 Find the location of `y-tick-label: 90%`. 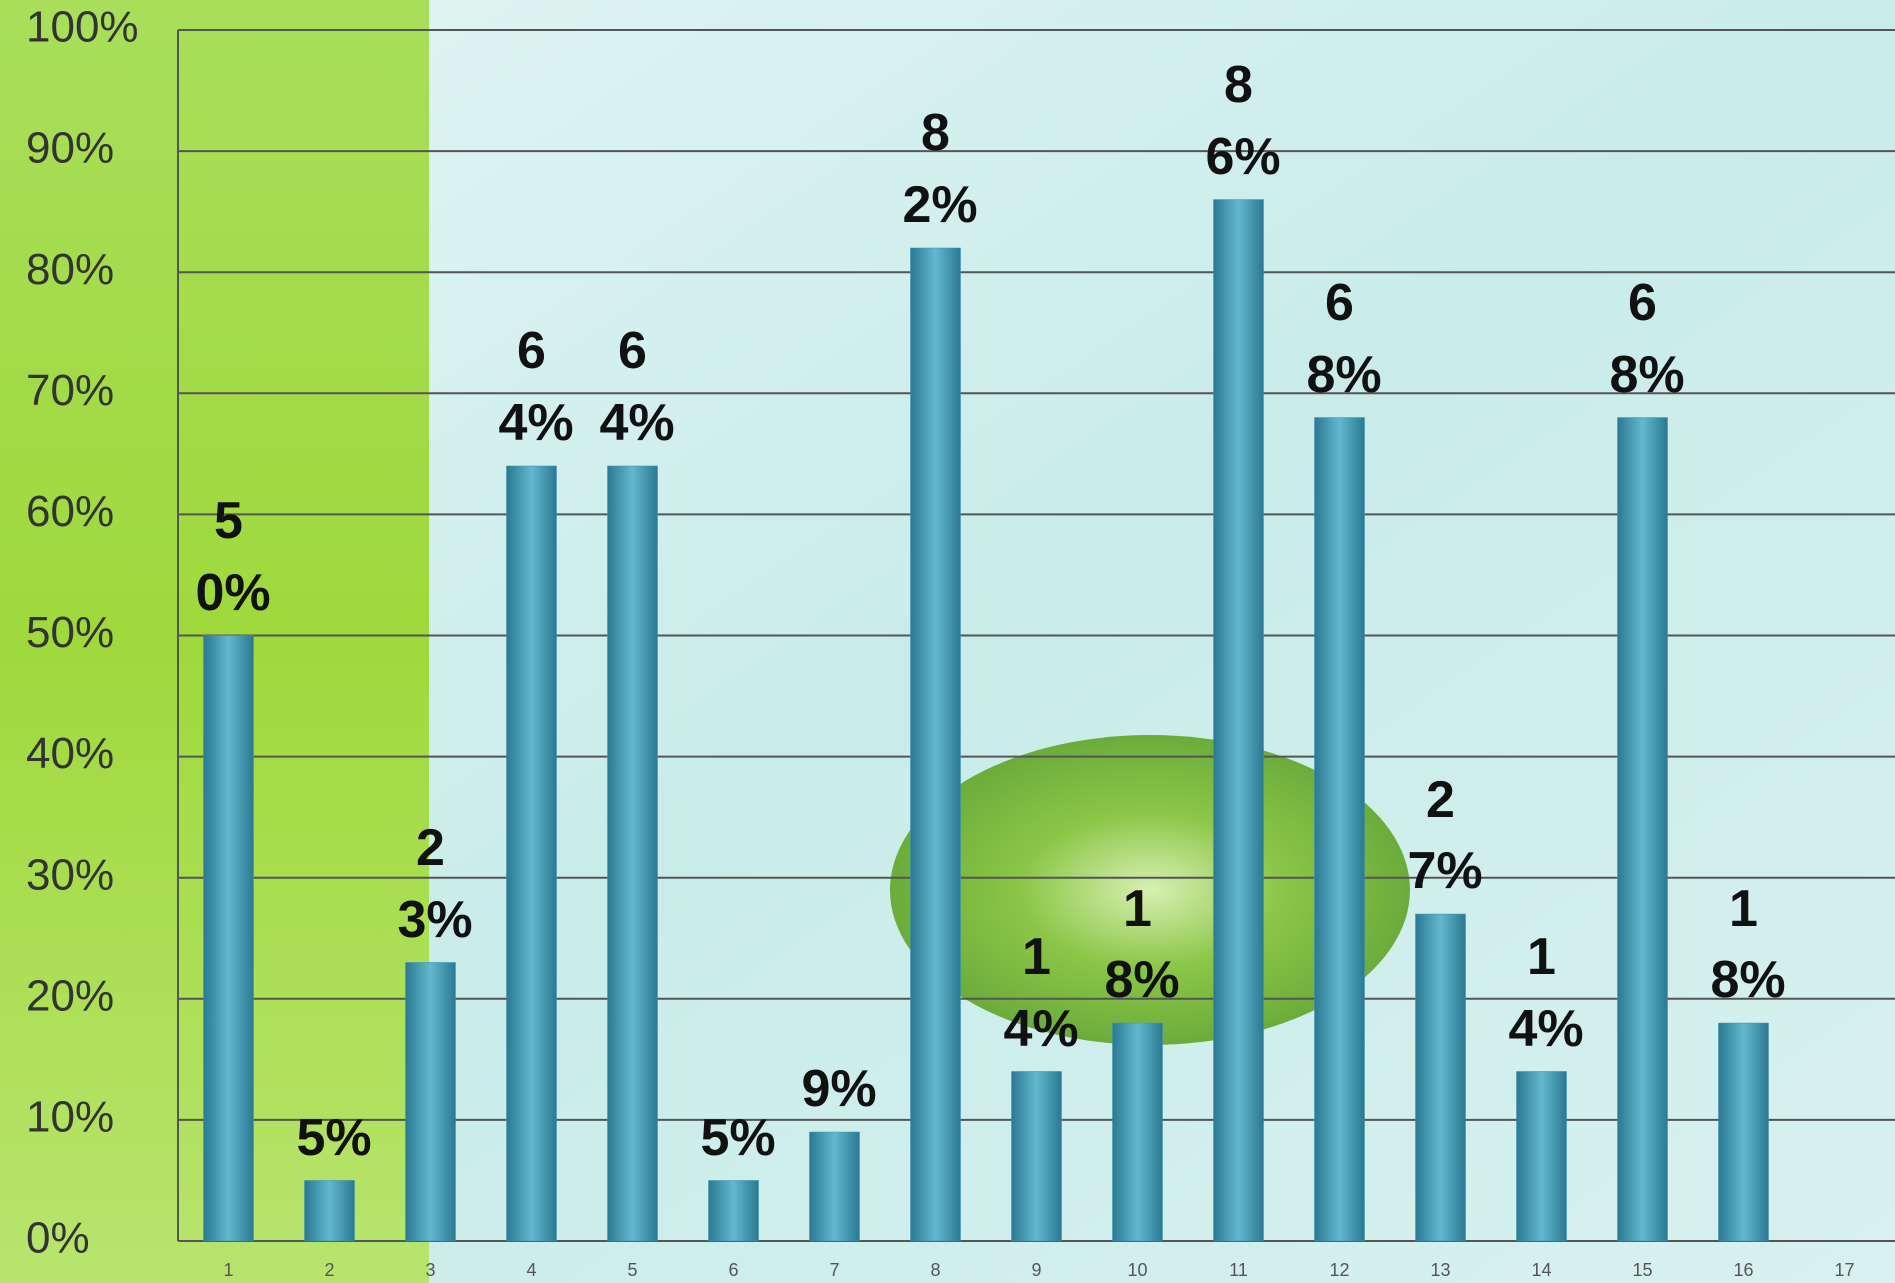

y-tick-label: 90% is located at coordinates (70, 148).